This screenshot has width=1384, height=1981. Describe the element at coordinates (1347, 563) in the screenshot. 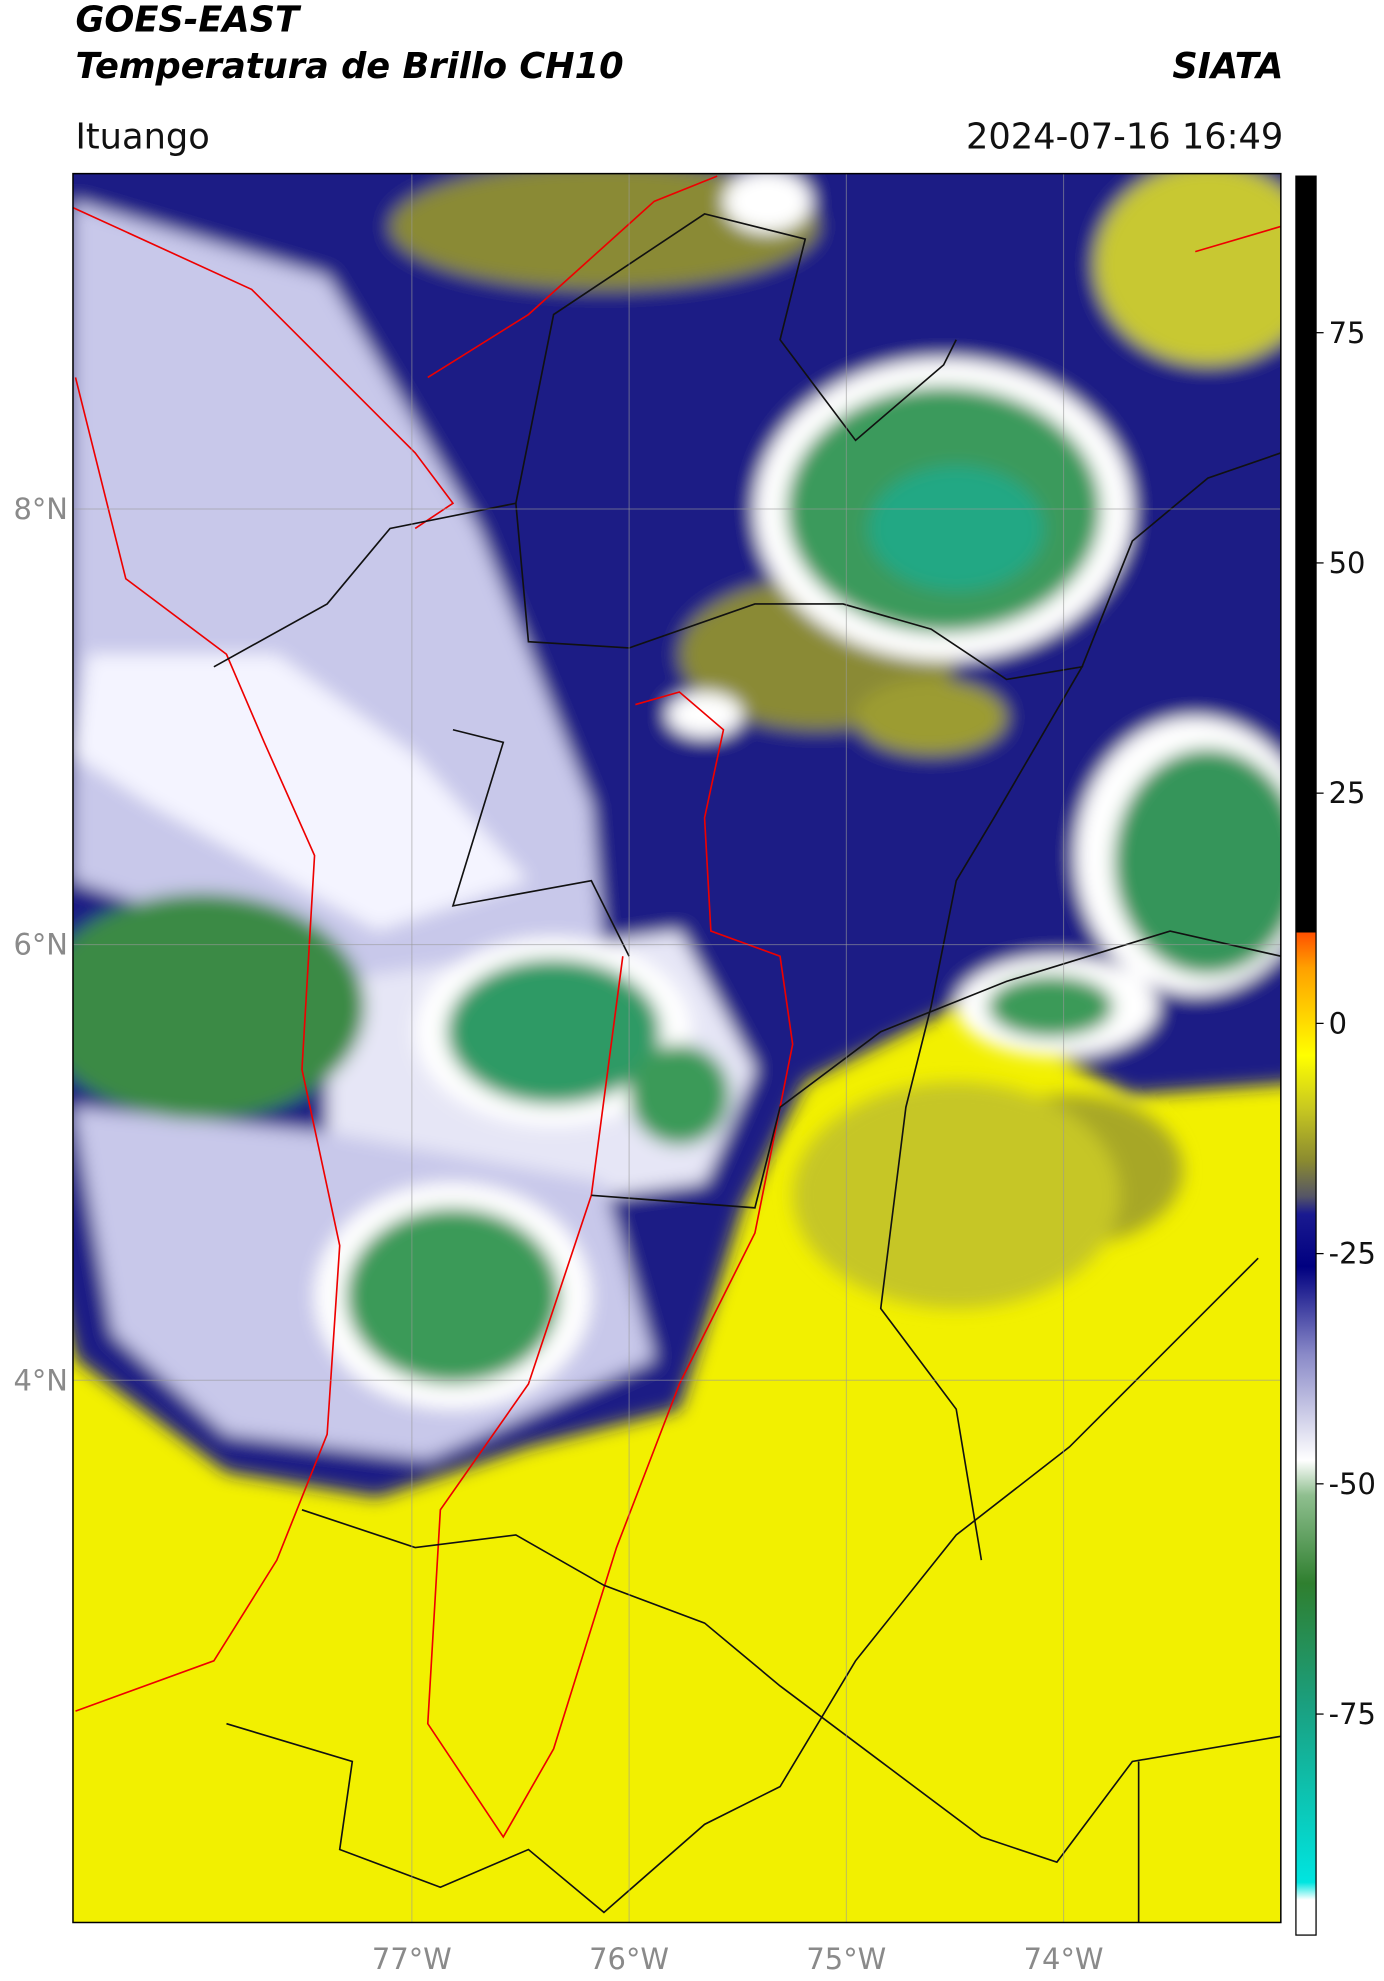

I see `colorbar-tick-label: 50` at that location.